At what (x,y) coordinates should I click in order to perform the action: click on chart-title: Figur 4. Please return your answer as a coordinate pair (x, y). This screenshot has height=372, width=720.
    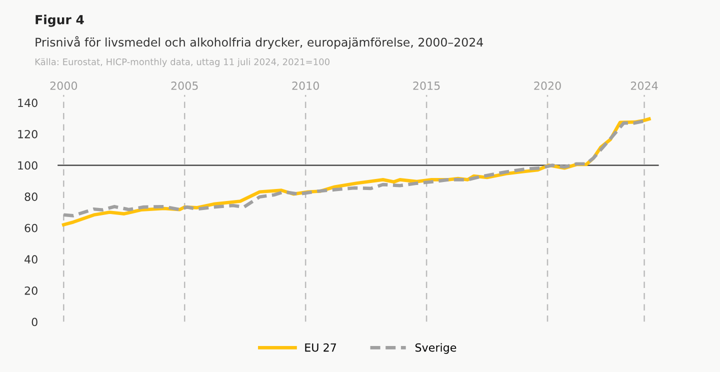
    Looking at the image, I should click on (60, 20).